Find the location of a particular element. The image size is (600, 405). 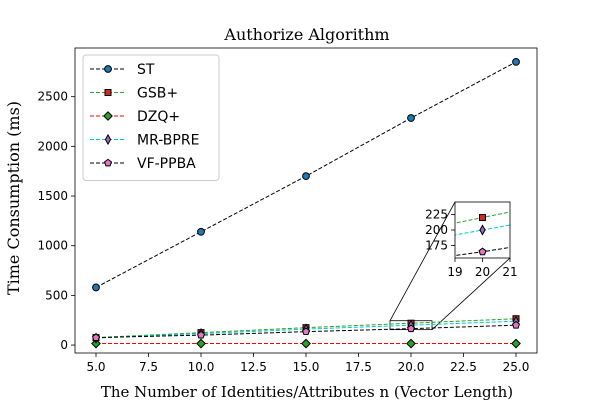

legend-item-dzq: DZQ+ is located at coordinates (135, 117).